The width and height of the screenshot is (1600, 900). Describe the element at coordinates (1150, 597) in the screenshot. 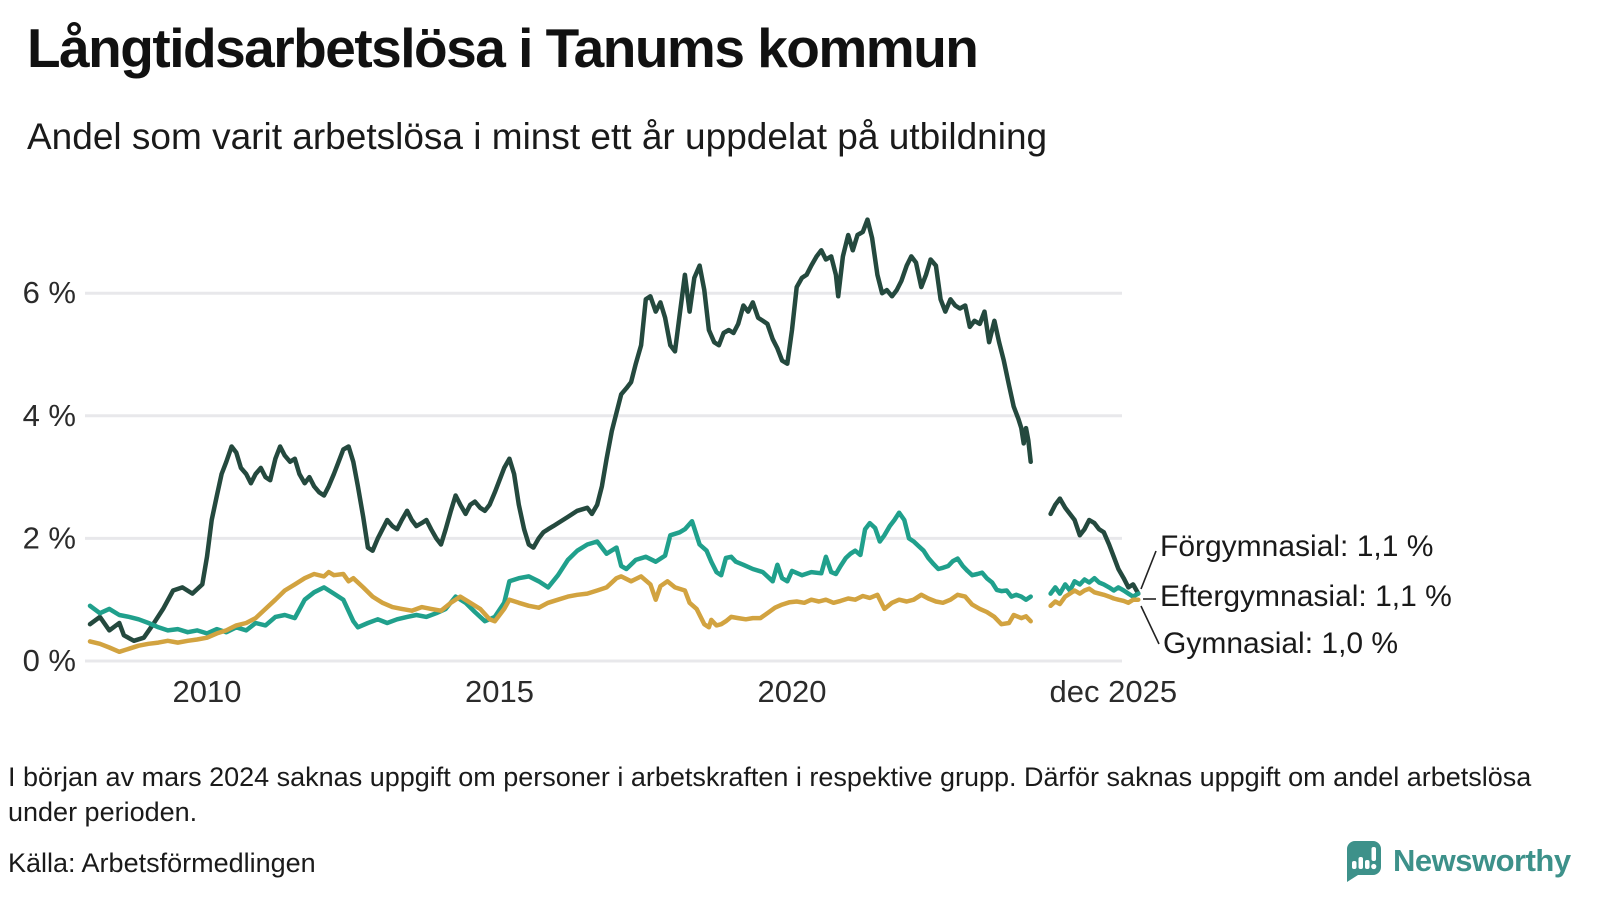

I see `end-label-connectors` at that location.